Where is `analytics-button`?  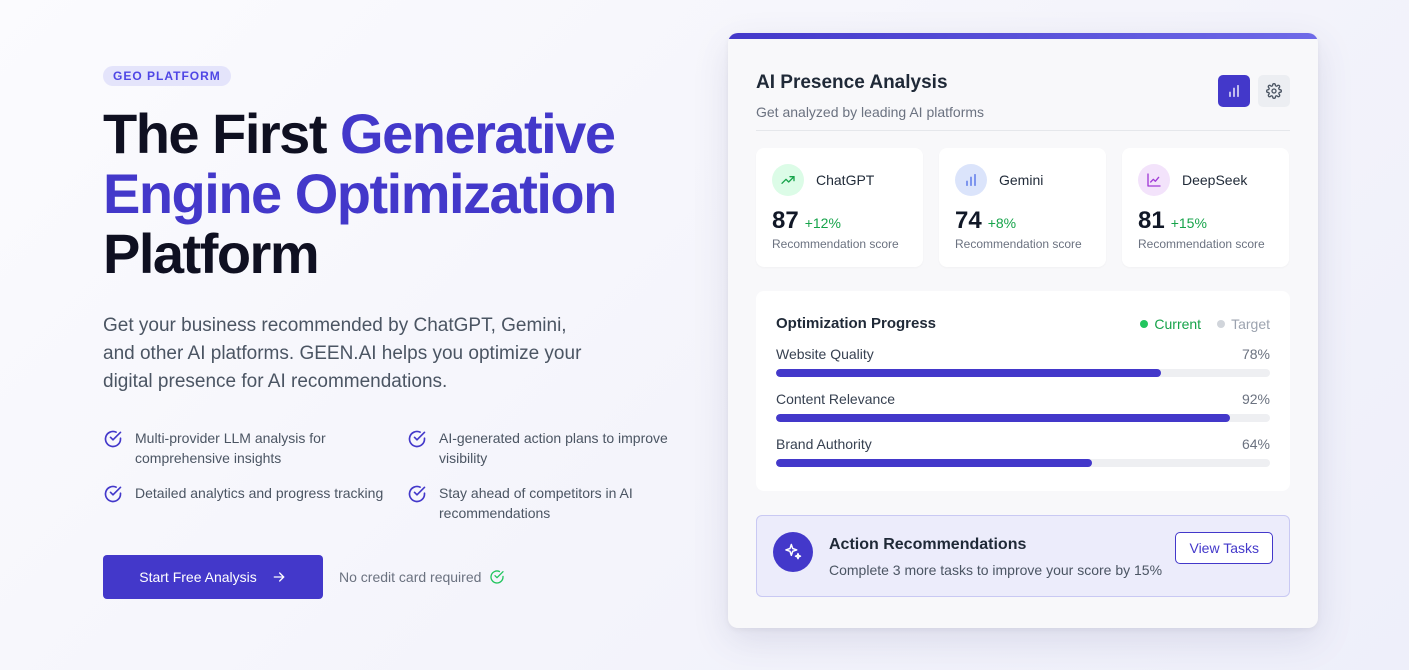 analytics-button is located at coordinates (1234, 91).